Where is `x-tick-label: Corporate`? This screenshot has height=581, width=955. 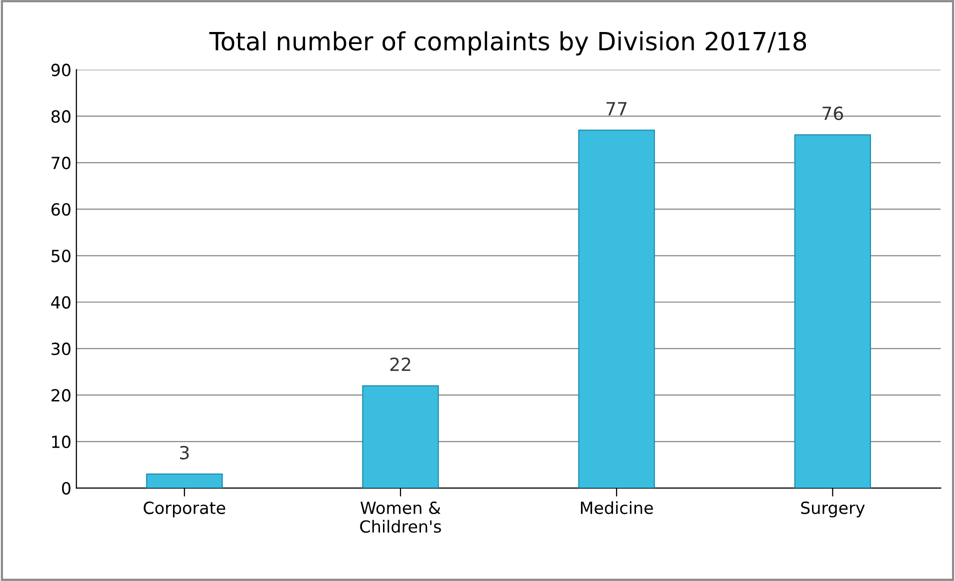 x-tick-label: Corporate is located at coordinates (185, 510).